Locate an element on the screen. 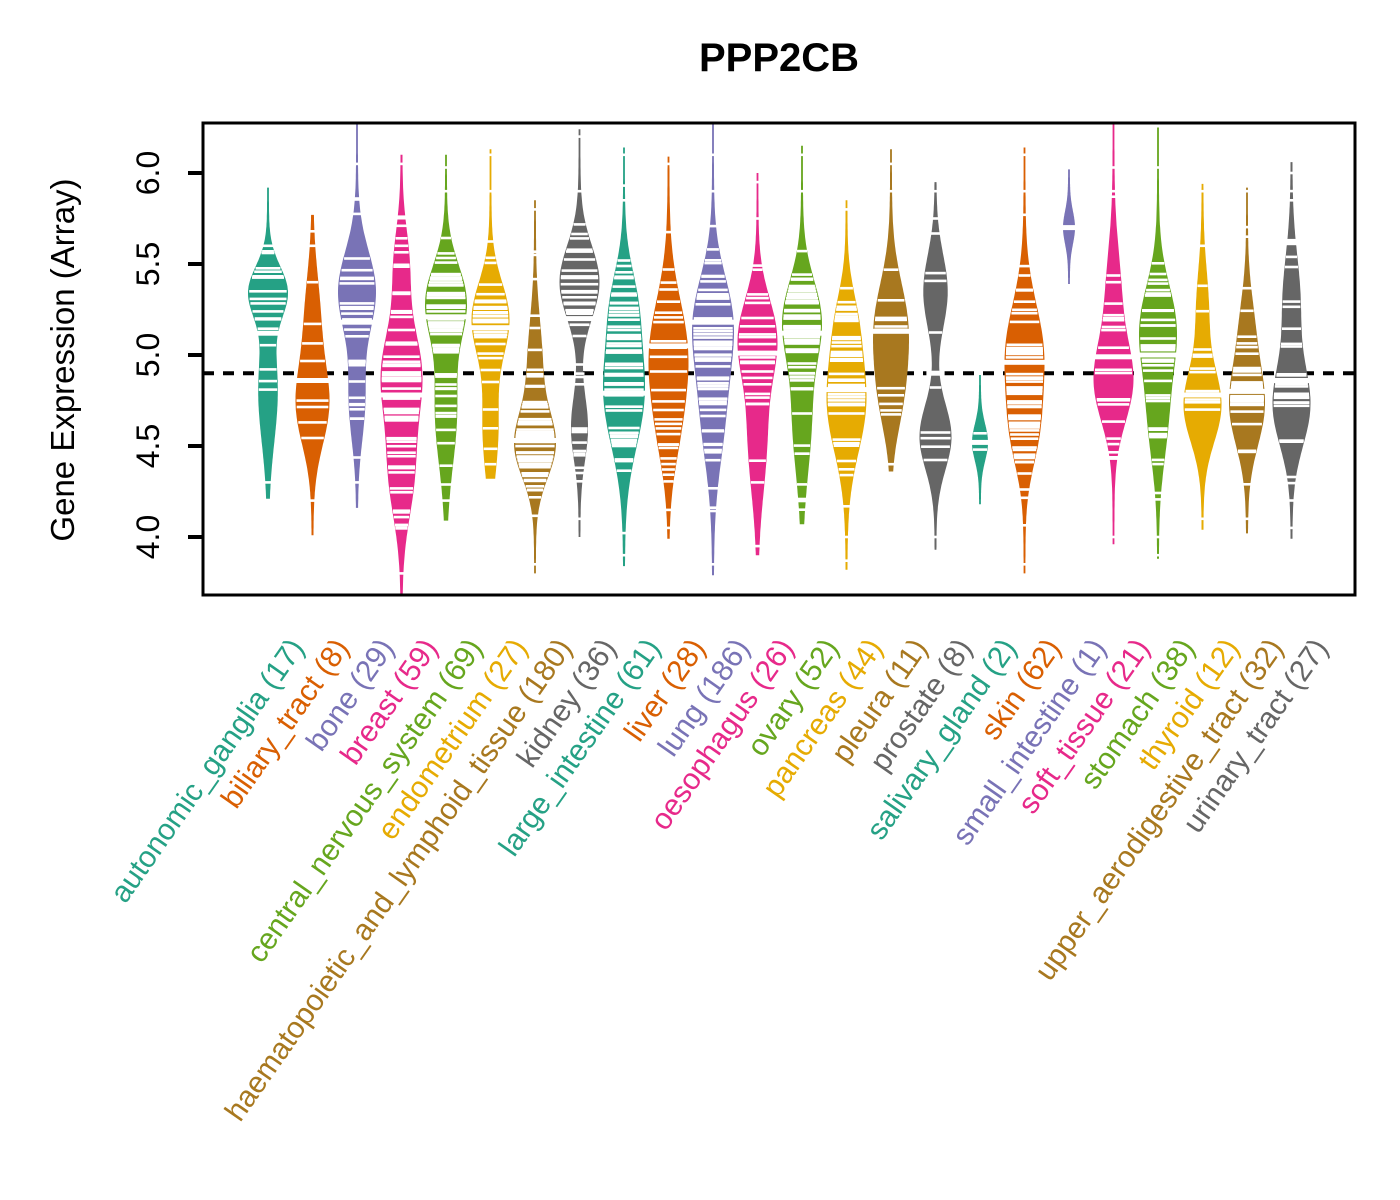 The height and width of the screenshot is (1200, 1400). violin-stomach is located at coordinates (1158, 343).